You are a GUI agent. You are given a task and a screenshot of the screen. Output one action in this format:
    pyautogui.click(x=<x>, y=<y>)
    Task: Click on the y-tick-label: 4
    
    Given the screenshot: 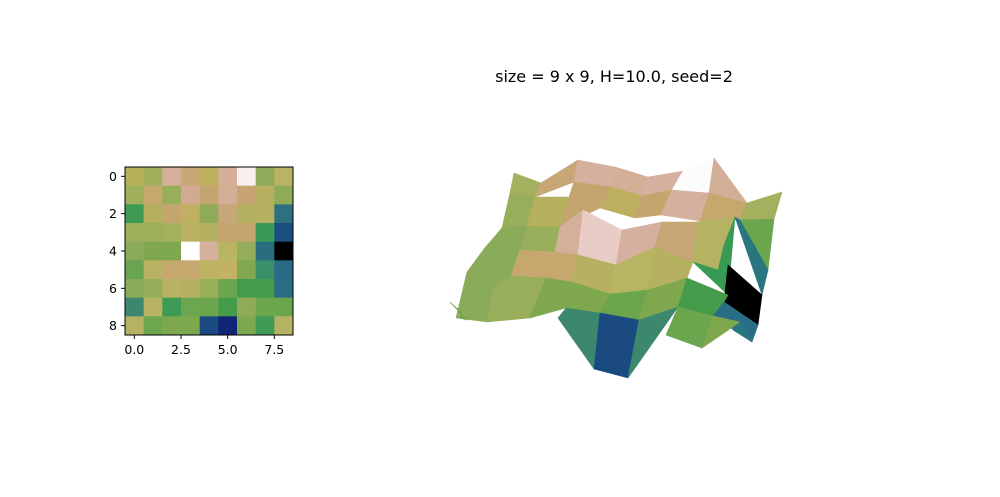 What is the action you would take?
    pyautogui.click(x=113, y=251)
    